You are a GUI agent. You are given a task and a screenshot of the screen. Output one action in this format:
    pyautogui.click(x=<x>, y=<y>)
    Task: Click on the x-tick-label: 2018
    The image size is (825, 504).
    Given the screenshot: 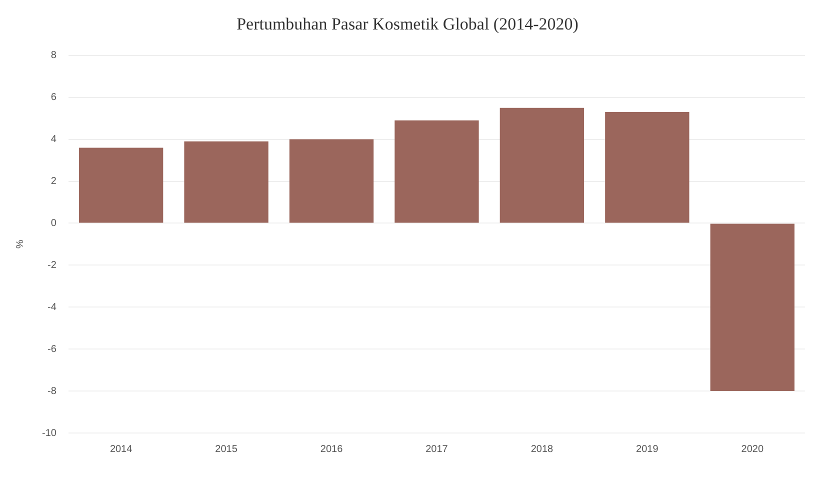 What is the action you would take?
    pyautogui.click(x=542, y=449)
    